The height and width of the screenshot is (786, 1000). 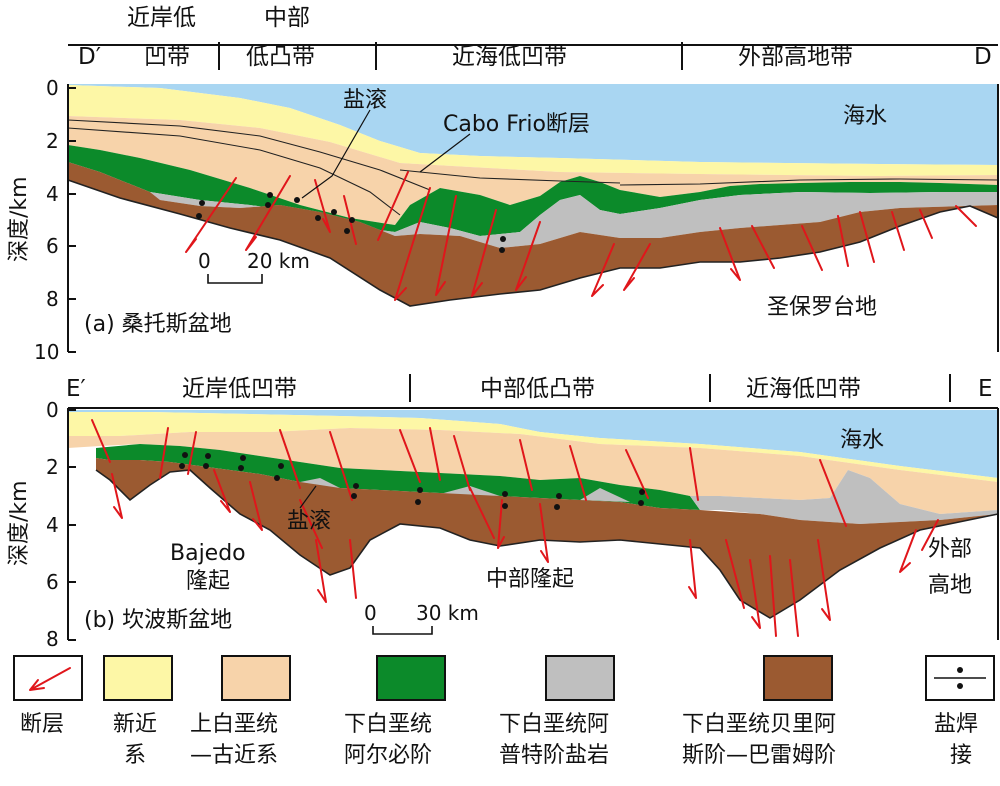 I want to click on panel-a-albian, so click(x=533, y=190).